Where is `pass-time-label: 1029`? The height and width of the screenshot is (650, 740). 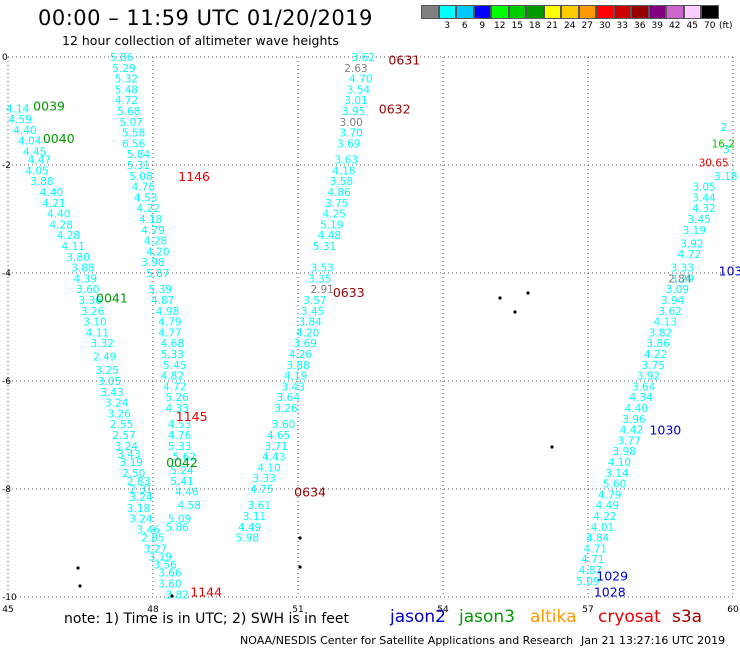
pass-time-label: 1029 is located at coordinates (612, 575).